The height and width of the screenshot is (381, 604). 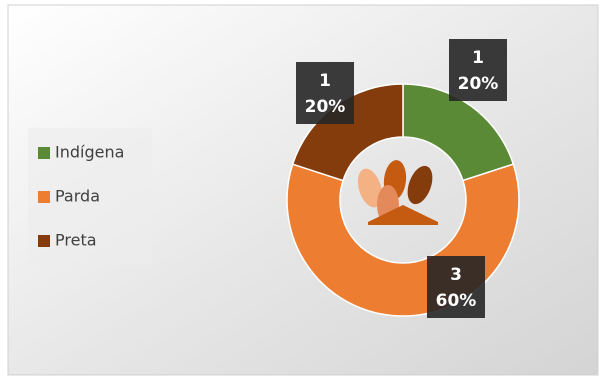 What do you see at coordinates (456, 275) in the screenshot?
I see `data-label-count: 3` at bounding box center [456, 275].